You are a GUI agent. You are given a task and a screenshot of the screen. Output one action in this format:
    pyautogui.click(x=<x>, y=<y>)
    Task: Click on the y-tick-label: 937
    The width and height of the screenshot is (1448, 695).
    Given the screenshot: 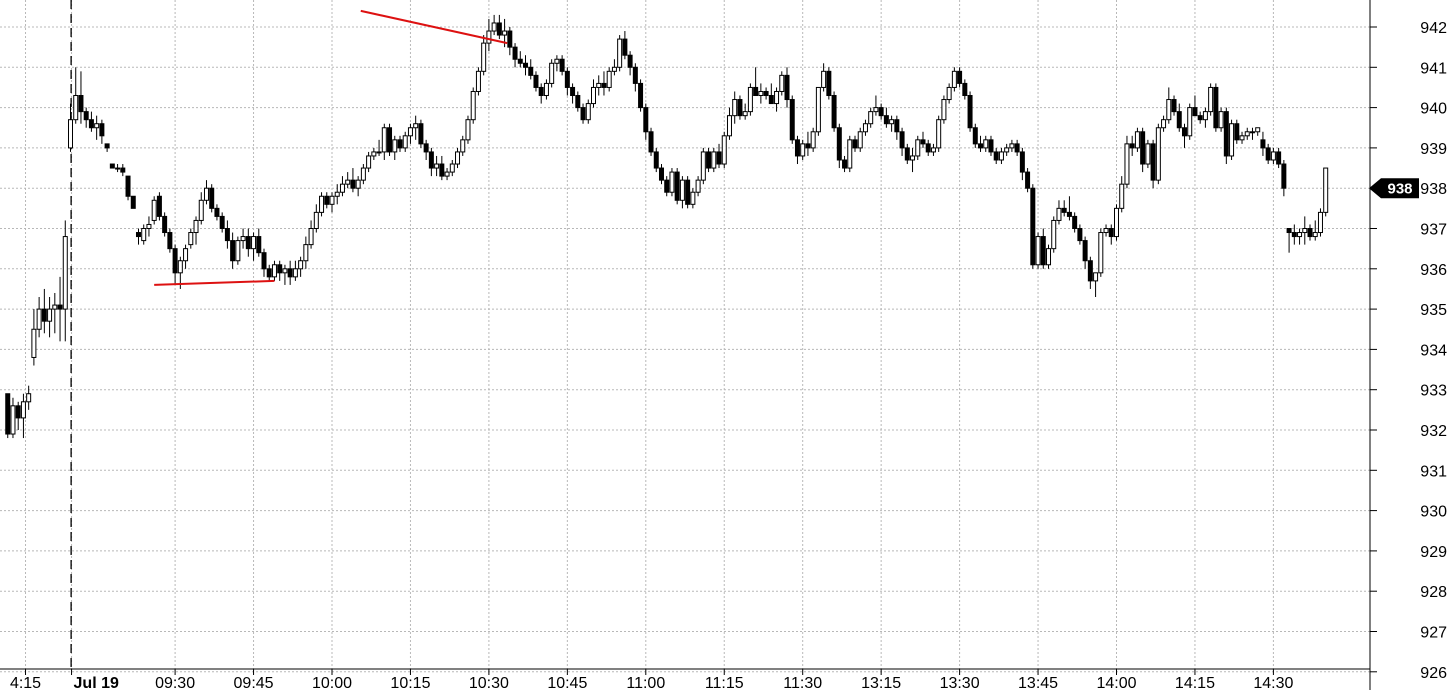 What is the action you would take?
    pyautogui.click(x=1433, y=230)
    